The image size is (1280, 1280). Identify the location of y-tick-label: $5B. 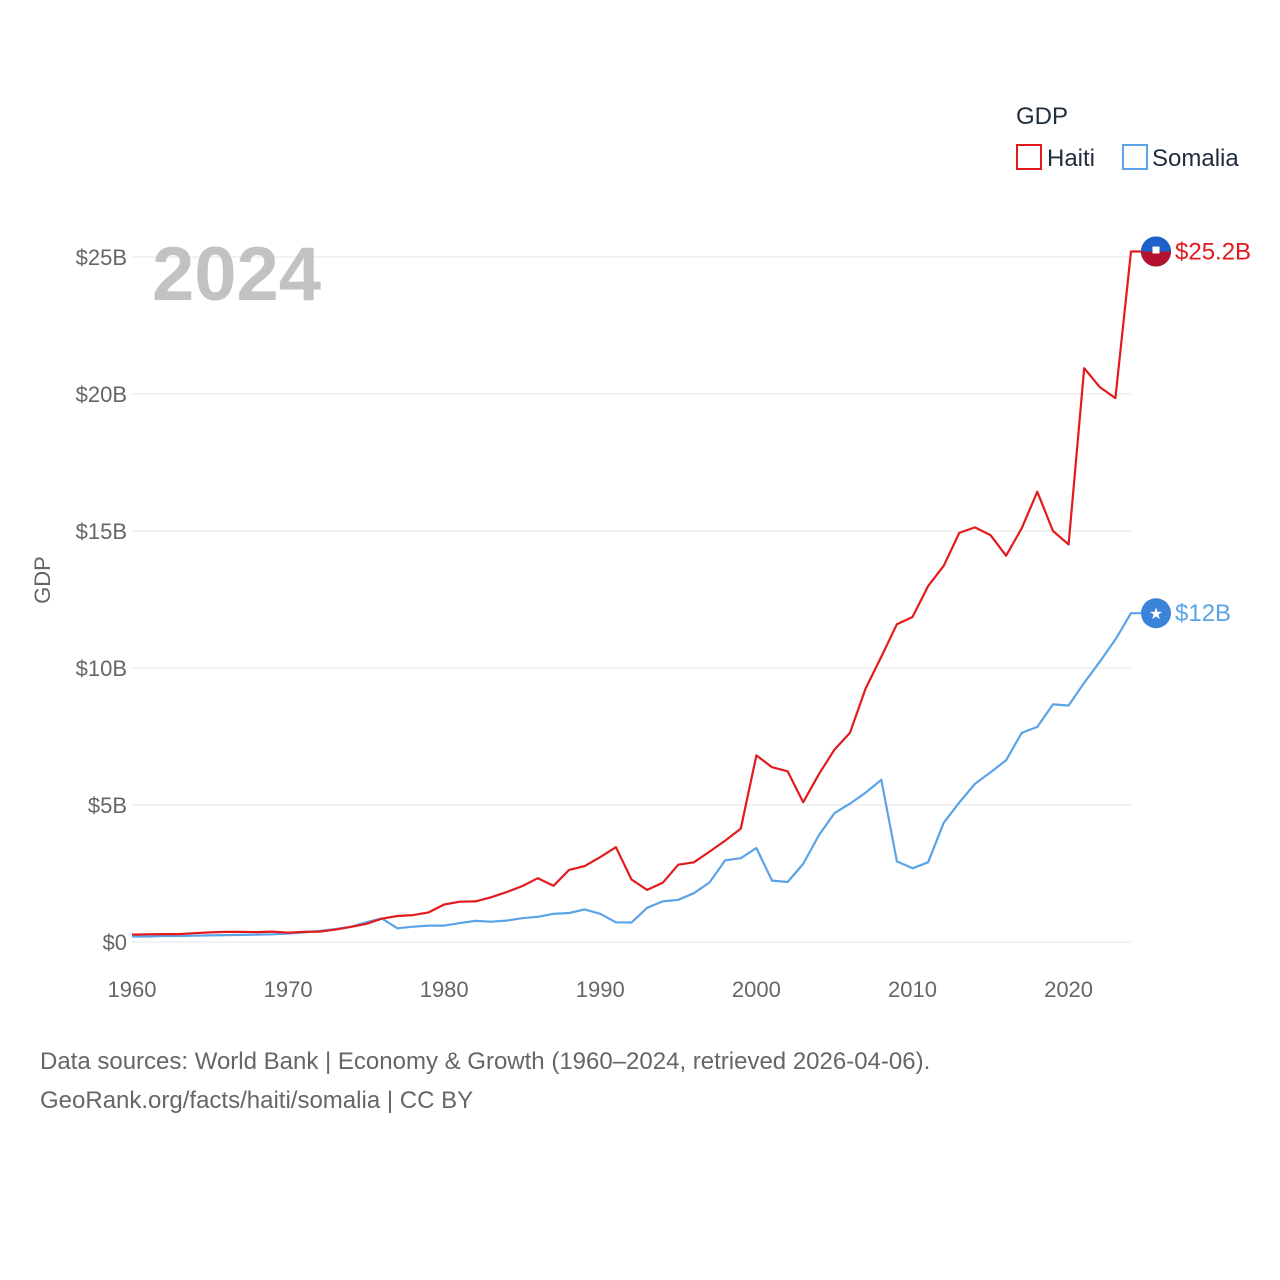
(107, 805).